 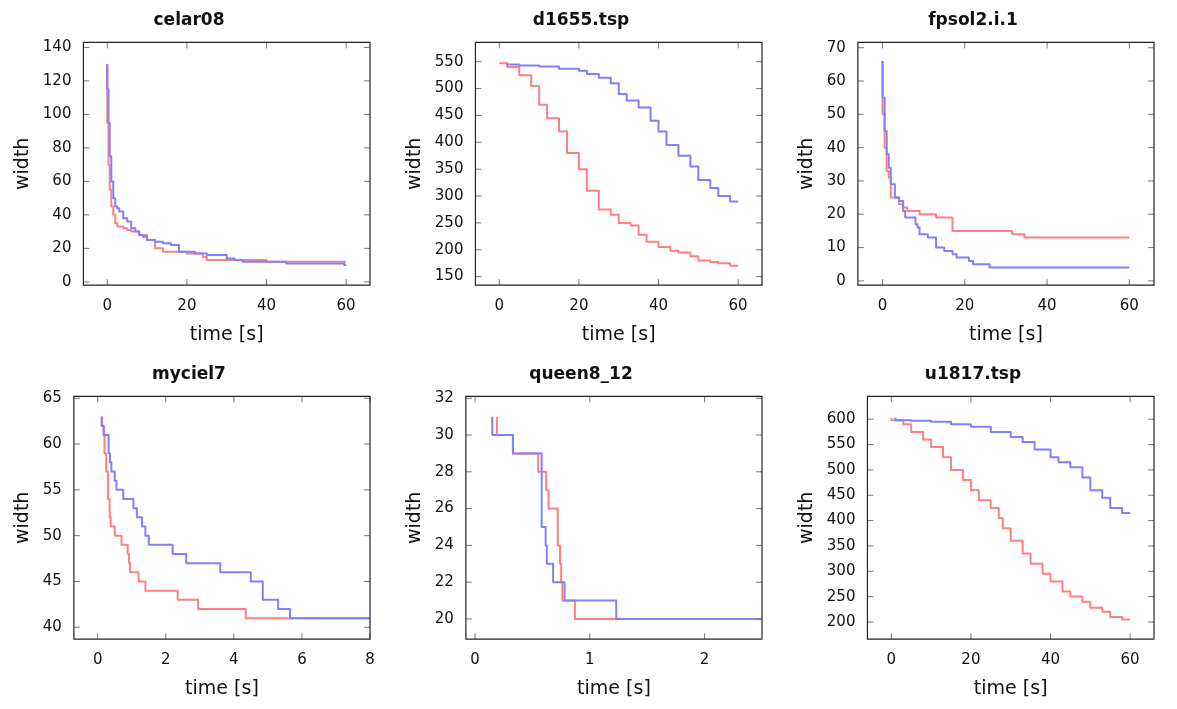 What do you see at coordinates (590, 659) in the screenshot?
I see `x-tick-label: 1` at bounding box center [590, 659].